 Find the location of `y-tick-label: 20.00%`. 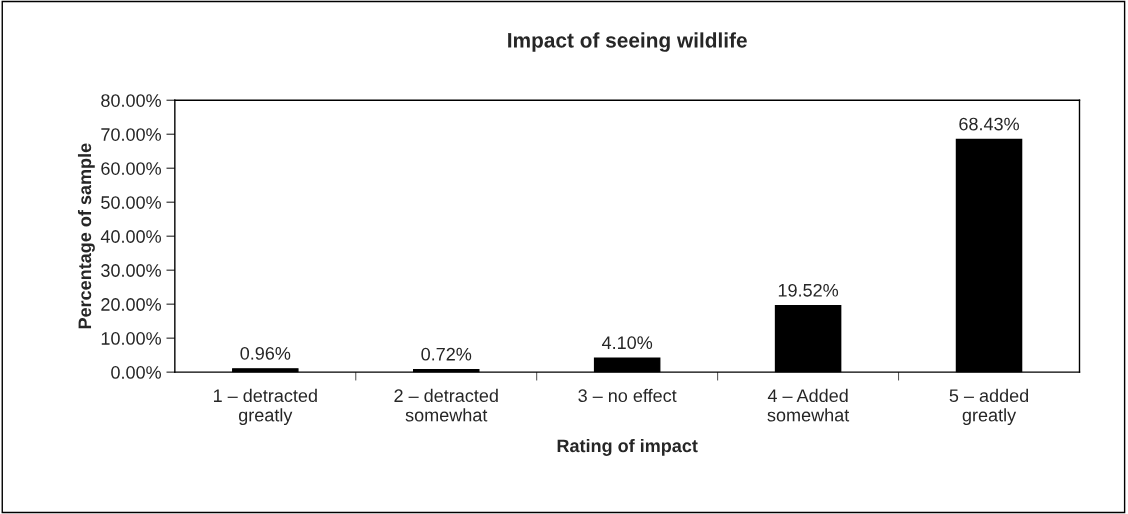

y-tick-label: 20.00% is located at coordinates (131, 304).